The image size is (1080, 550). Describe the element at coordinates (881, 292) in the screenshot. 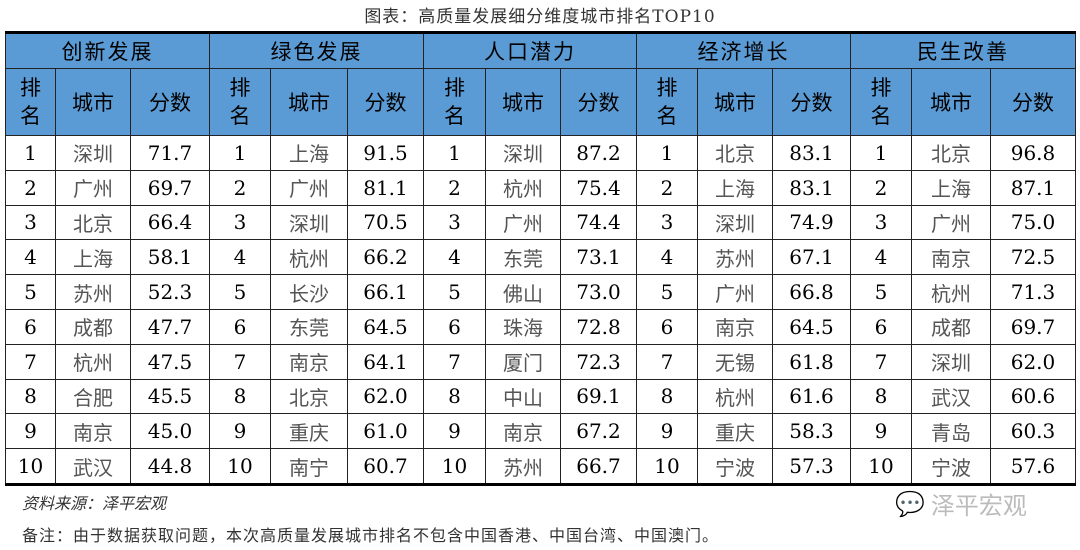

I see `rank-cell: 5` at that location.